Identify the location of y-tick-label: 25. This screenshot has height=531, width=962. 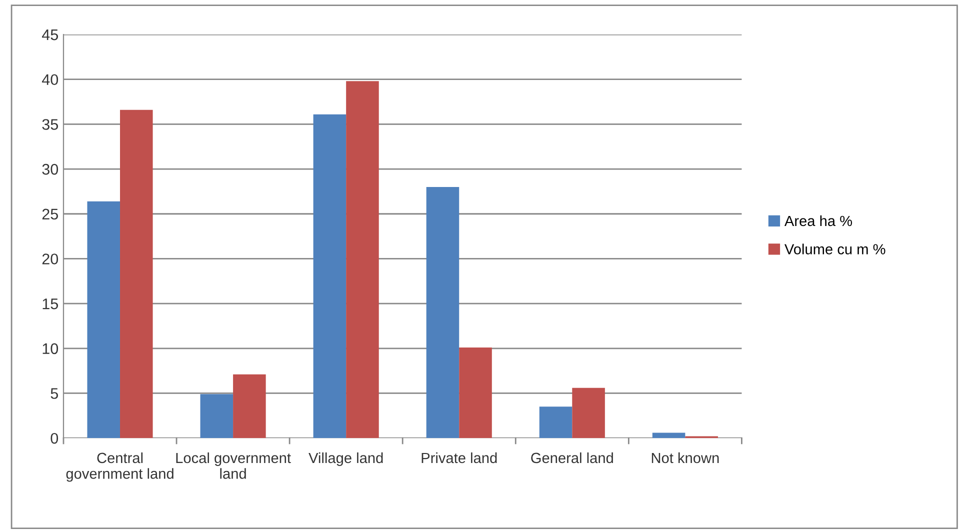
(50, 214).